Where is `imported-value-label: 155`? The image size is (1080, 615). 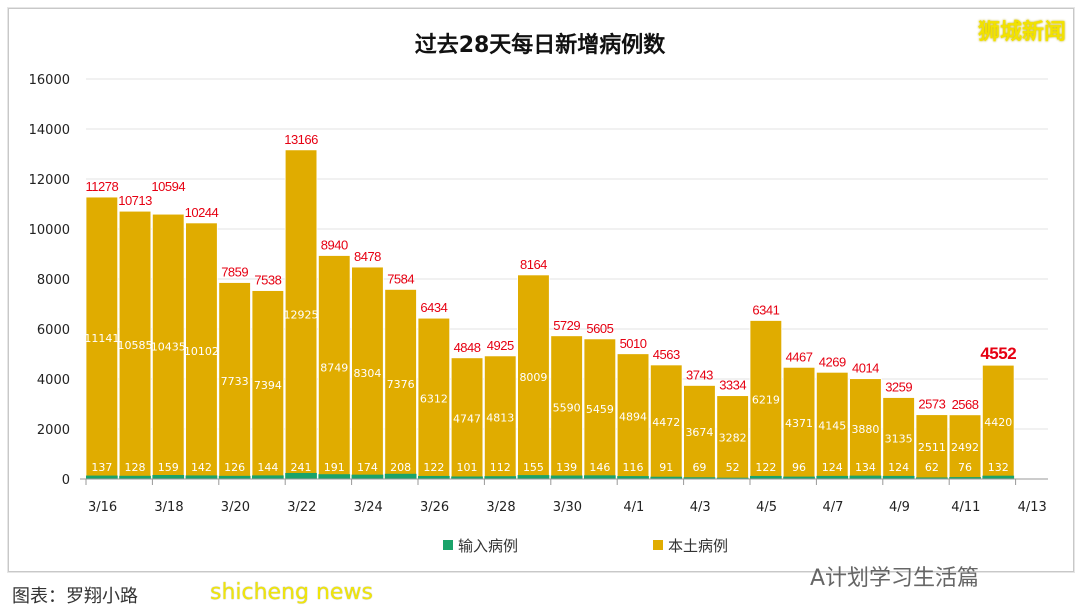 imported-value-label: 155 is located at coordinates (533, 467).